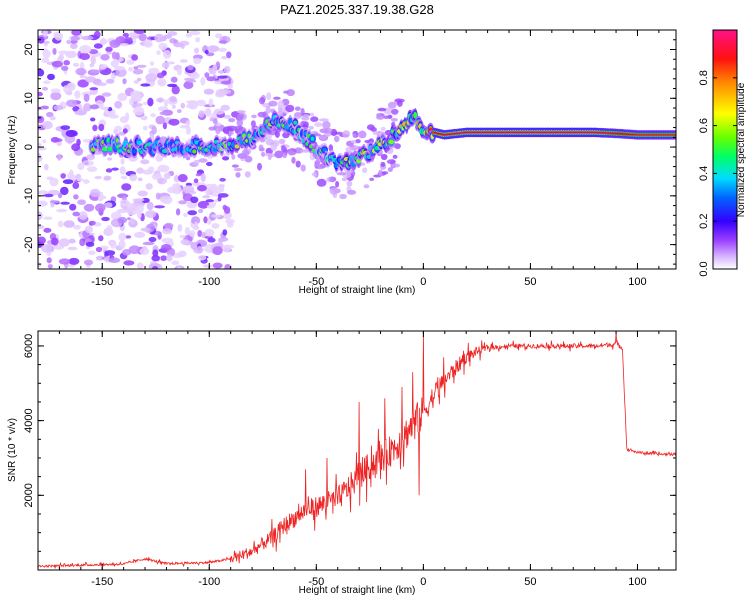 Image resolution: width=750 pixels, height=600 pixels. What do you see at coordinates (704, 77) in the screenshot?
I see `colorbar-tick-label: 0.8` at bounding box center [704, 77].